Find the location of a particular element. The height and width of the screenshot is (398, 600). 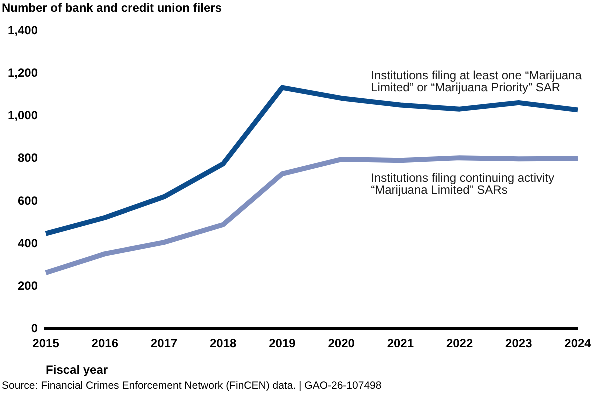

source-note: Source: Financial Crimes Enforcement Network (FinCEN) data. | GAO-26-107498 is located at coordinates (192, 386).